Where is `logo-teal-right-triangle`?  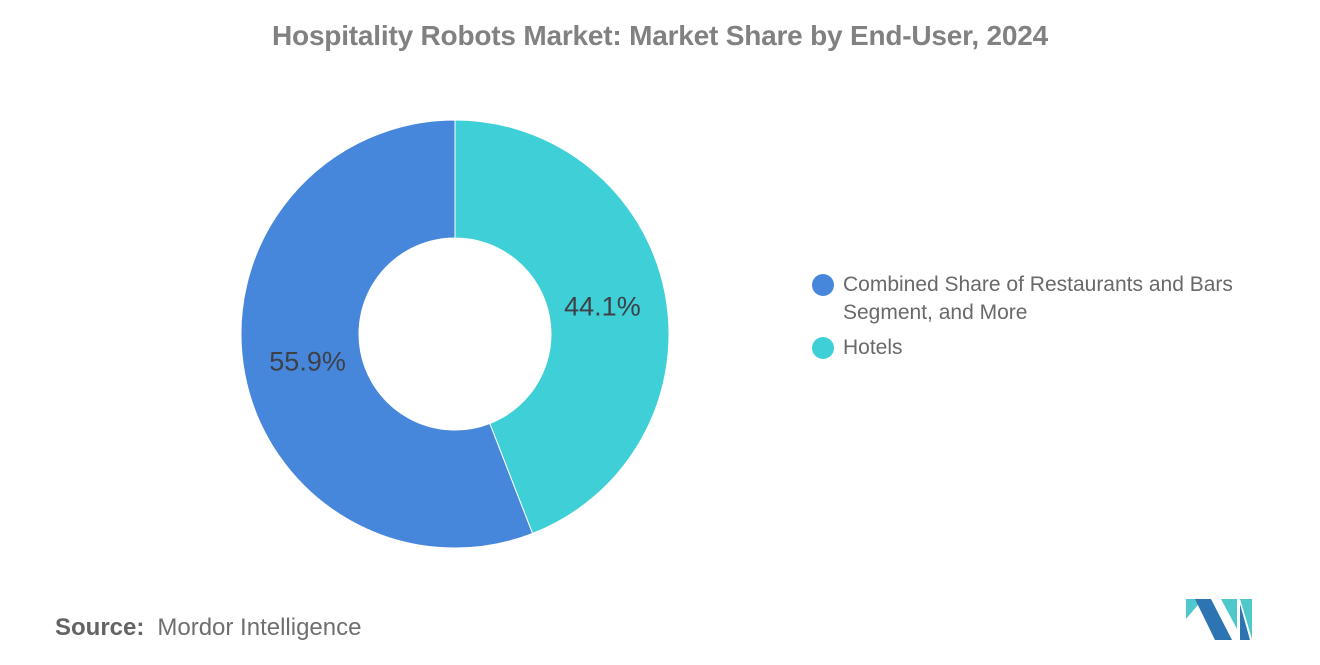 logo-teal-right-triangle is located at coordinates (1246, 619).